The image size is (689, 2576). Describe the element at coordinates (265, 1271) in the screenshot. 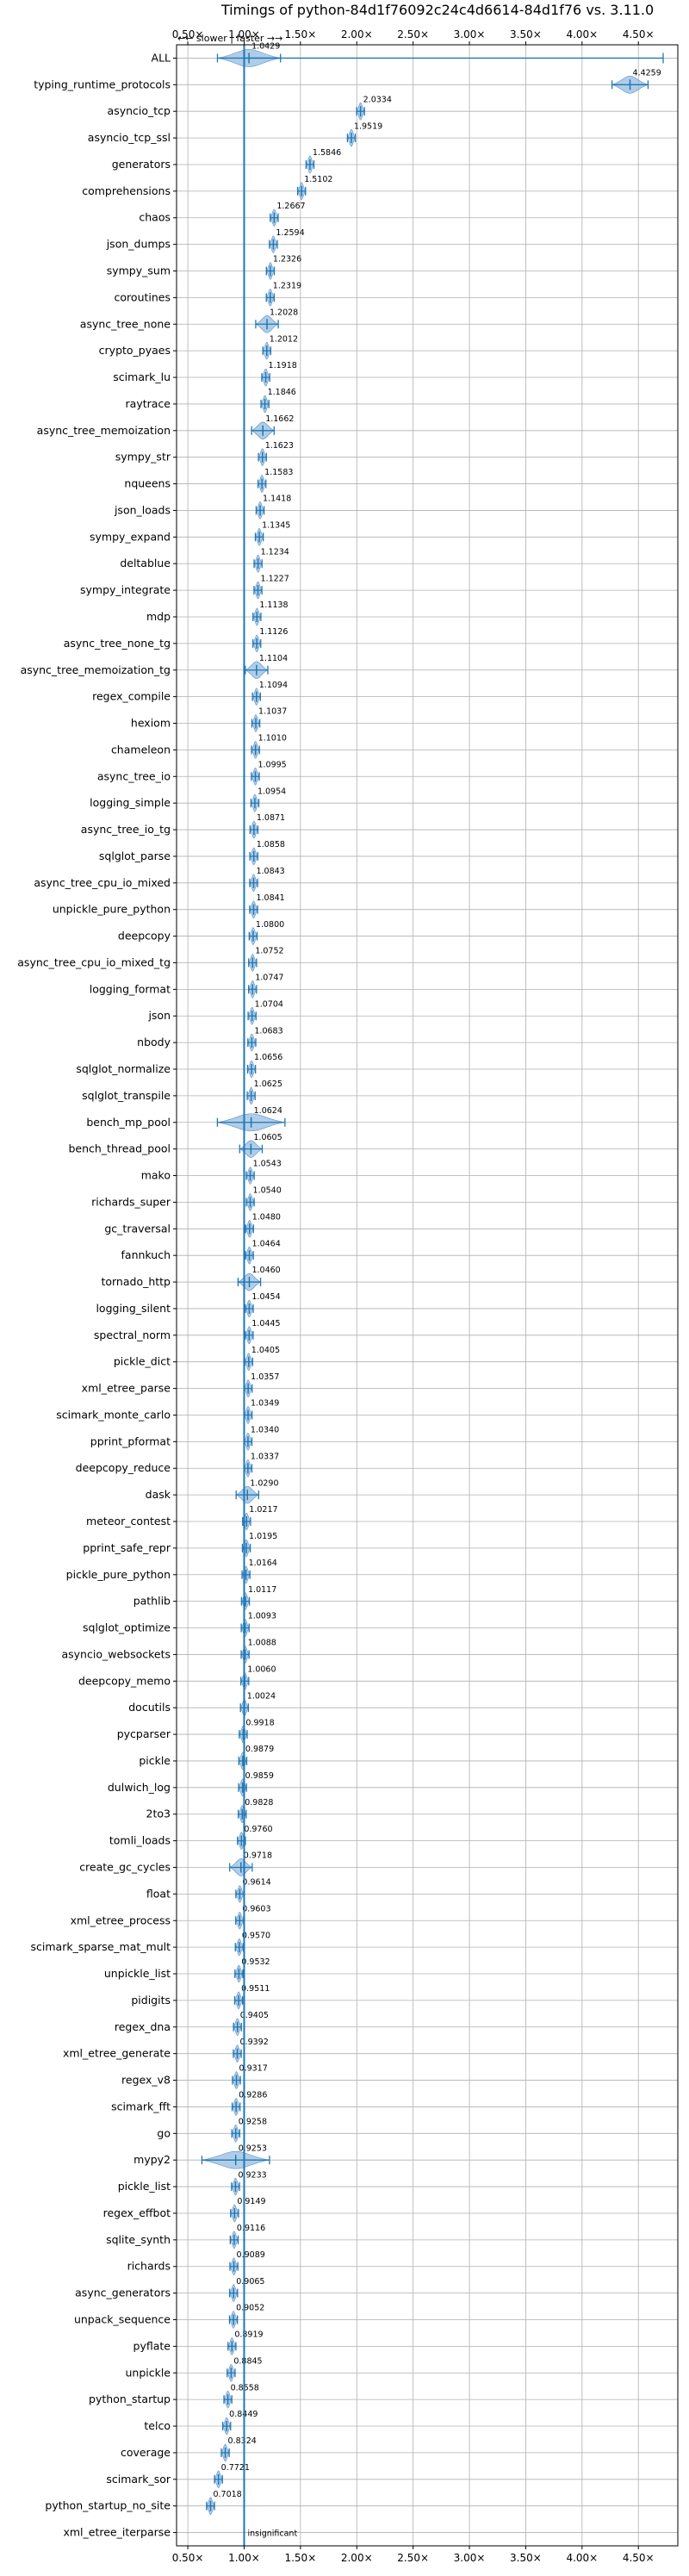

I see `value-label: 1.0460` at that location.